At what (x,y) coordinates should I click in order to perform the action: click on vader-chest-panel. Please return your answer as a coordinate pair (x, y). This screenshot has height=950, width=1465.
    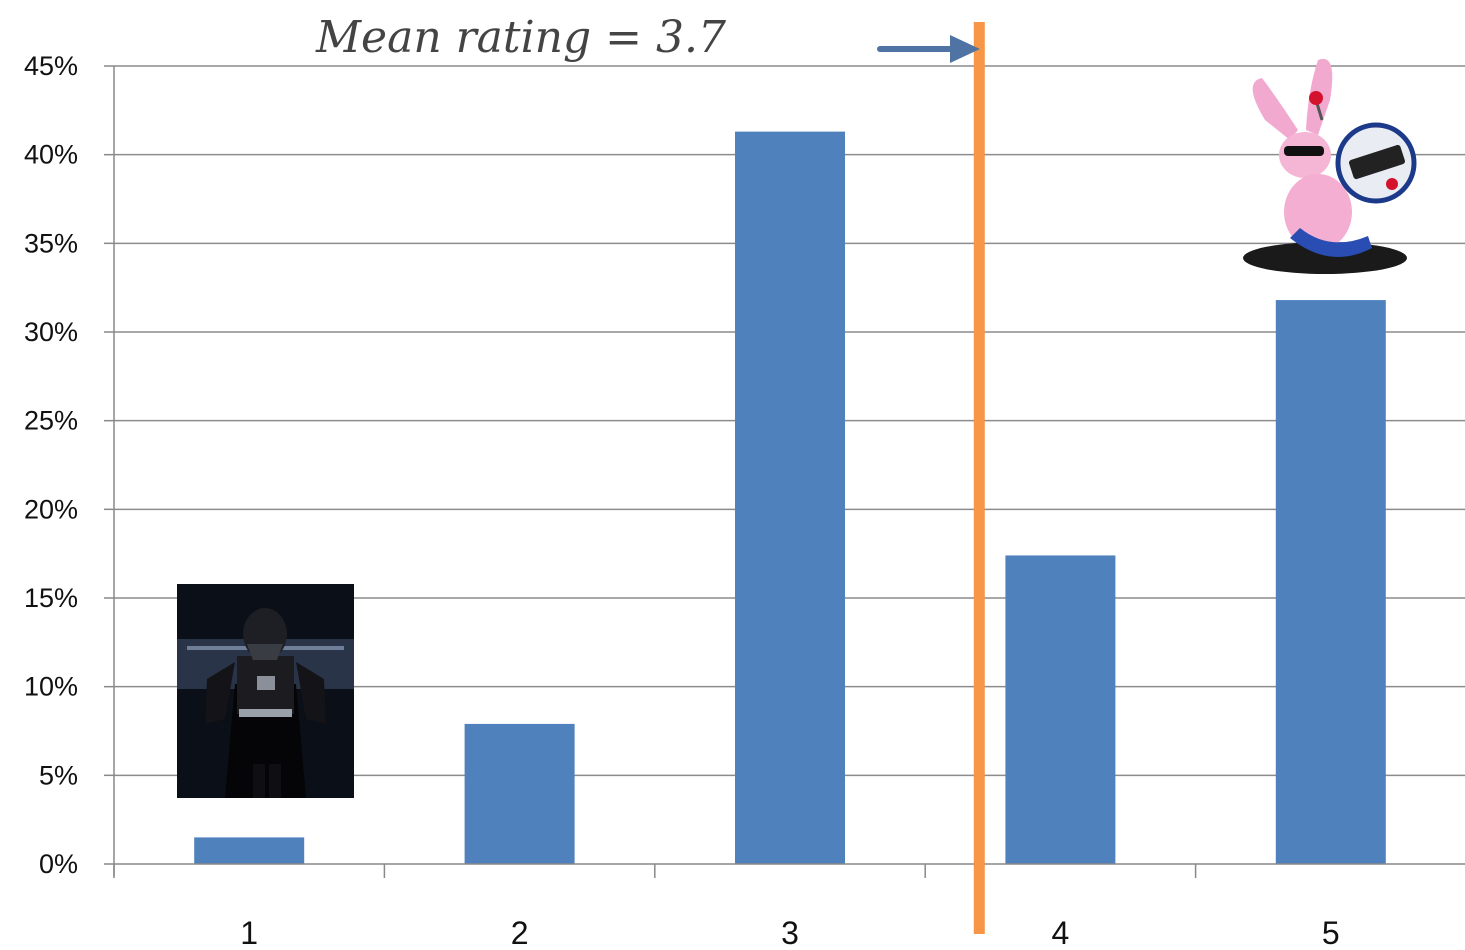
    Looking at the image, I should click on (266, 683).